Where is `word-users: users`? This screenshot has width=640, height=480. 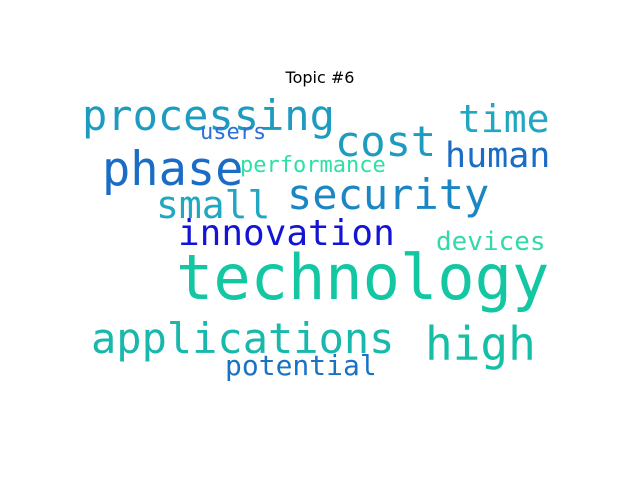
word-users: users is located at coordinates (233, 132).